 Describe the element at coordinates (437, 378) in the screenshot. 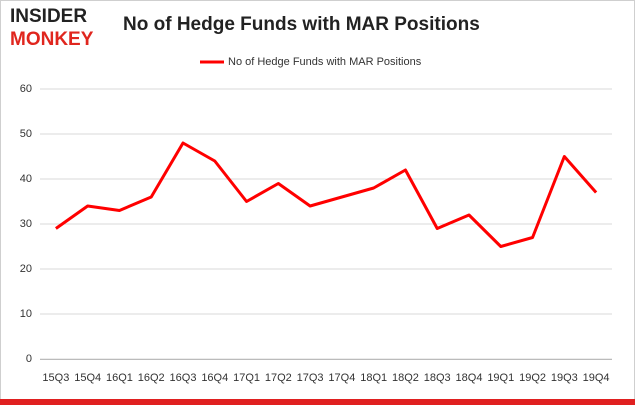

I see `x-tick-label: 18Q3` at that location.